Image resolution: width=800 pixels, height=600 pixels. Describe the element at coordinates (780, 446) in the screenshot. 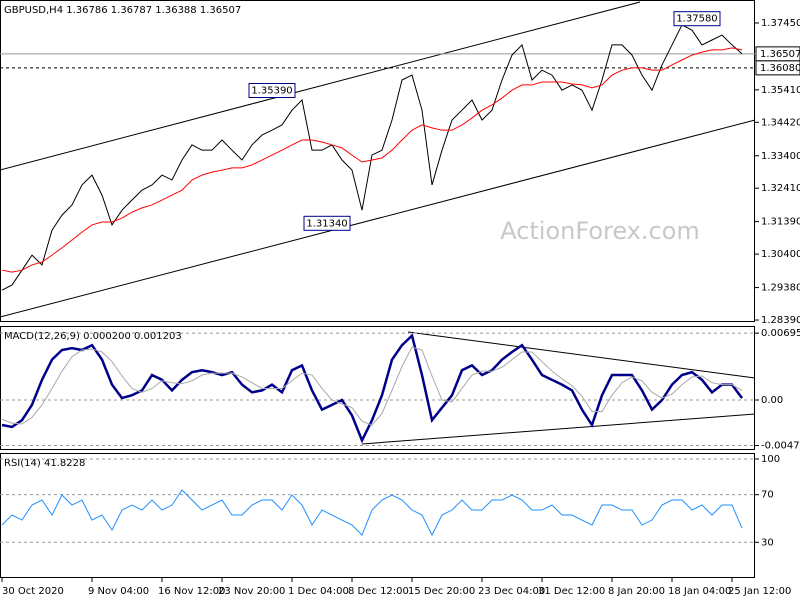

I see `y-tick-label: -0.004736` at that location.